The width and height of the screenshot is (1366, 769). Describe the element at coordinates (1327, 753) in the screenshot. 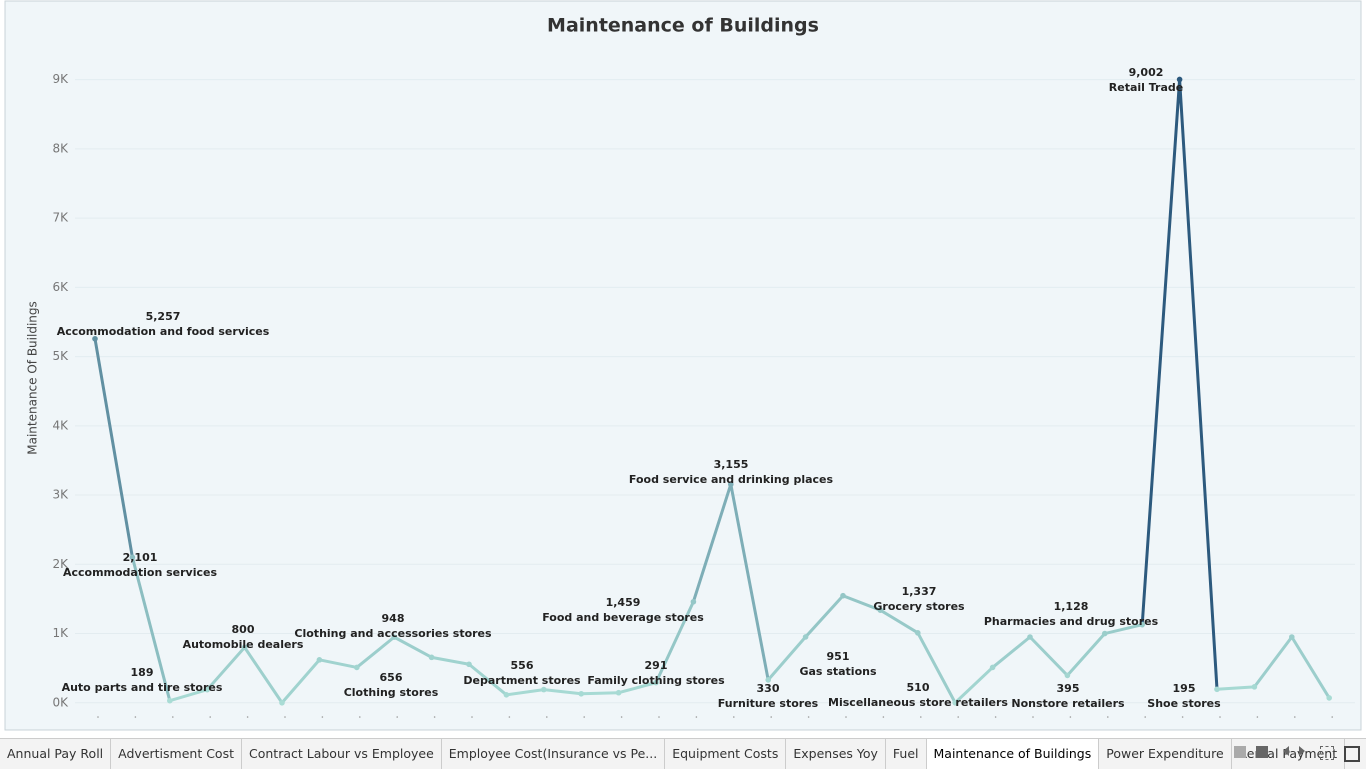

I see `fullscreen-button` at that location.